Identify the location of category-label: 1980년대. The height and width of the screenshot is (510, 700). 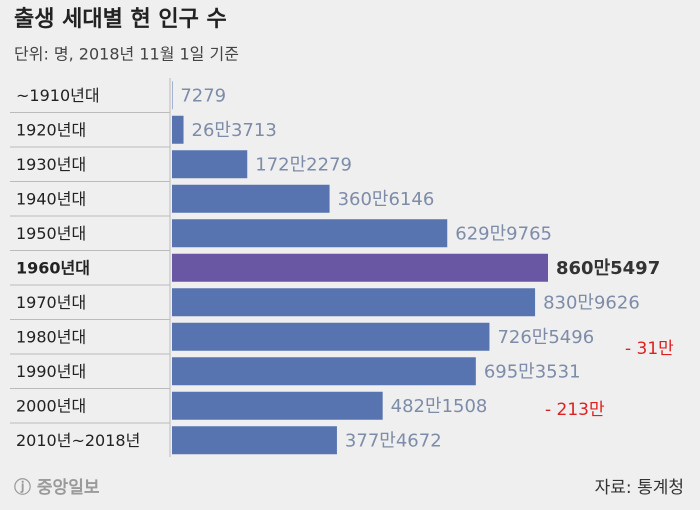
(51, 336).